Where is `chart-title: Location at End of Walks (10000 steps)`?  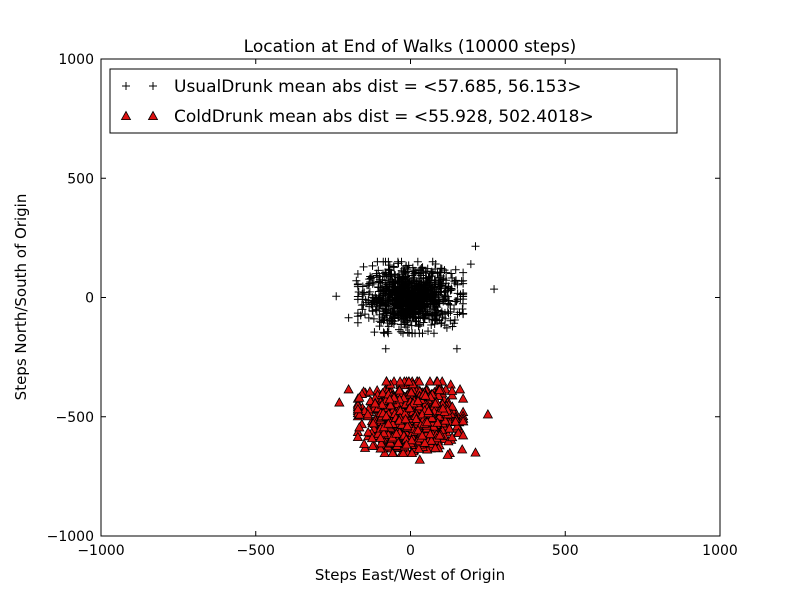
chart-title: Location at End of Walks (10000 steps) is located at coordinates (410, 47).